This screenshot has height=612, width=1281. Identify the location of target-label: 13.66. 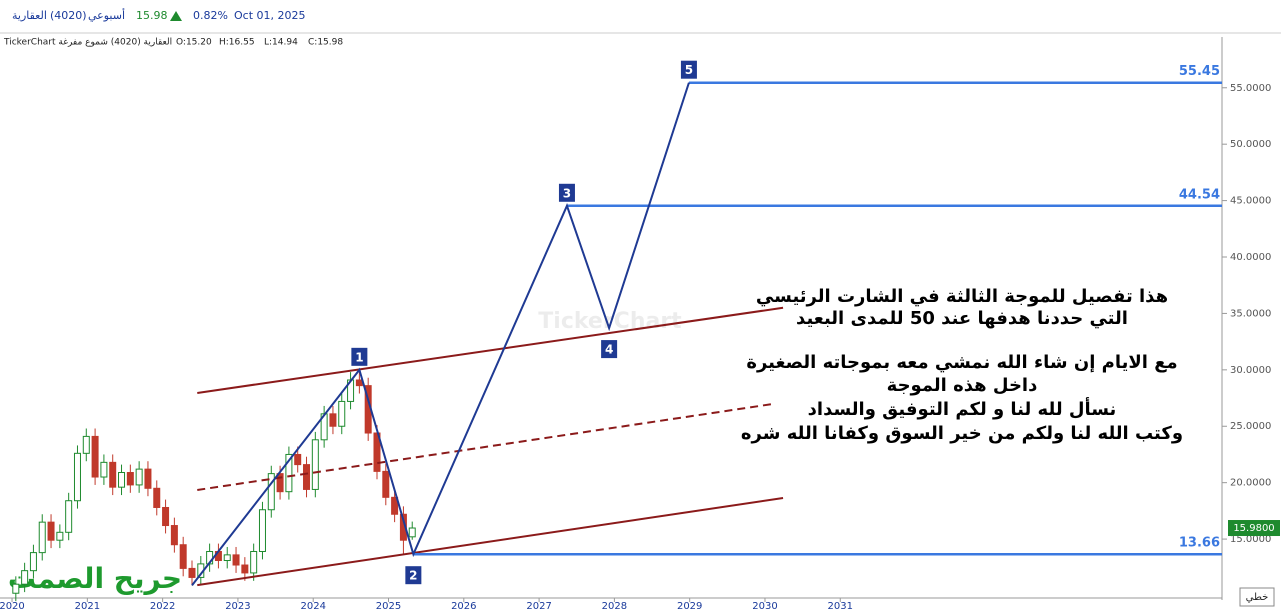
(1199, 543).